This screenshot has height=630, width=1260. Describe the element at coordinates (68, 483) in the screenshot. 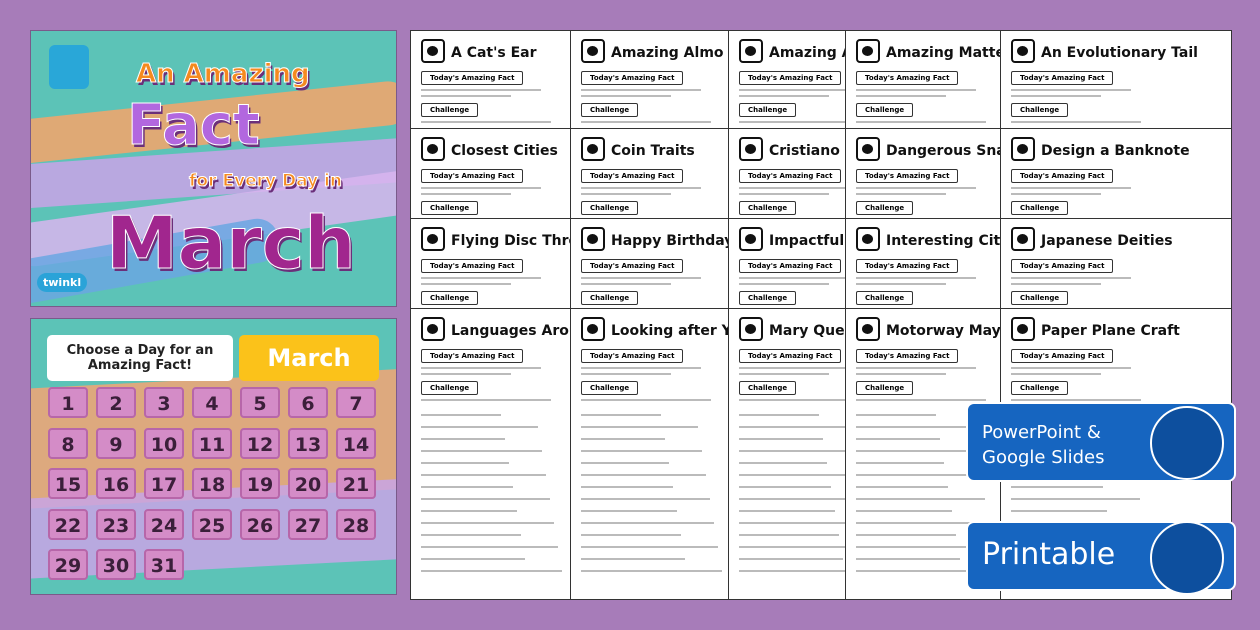

I see `day-button: 15` at that location.